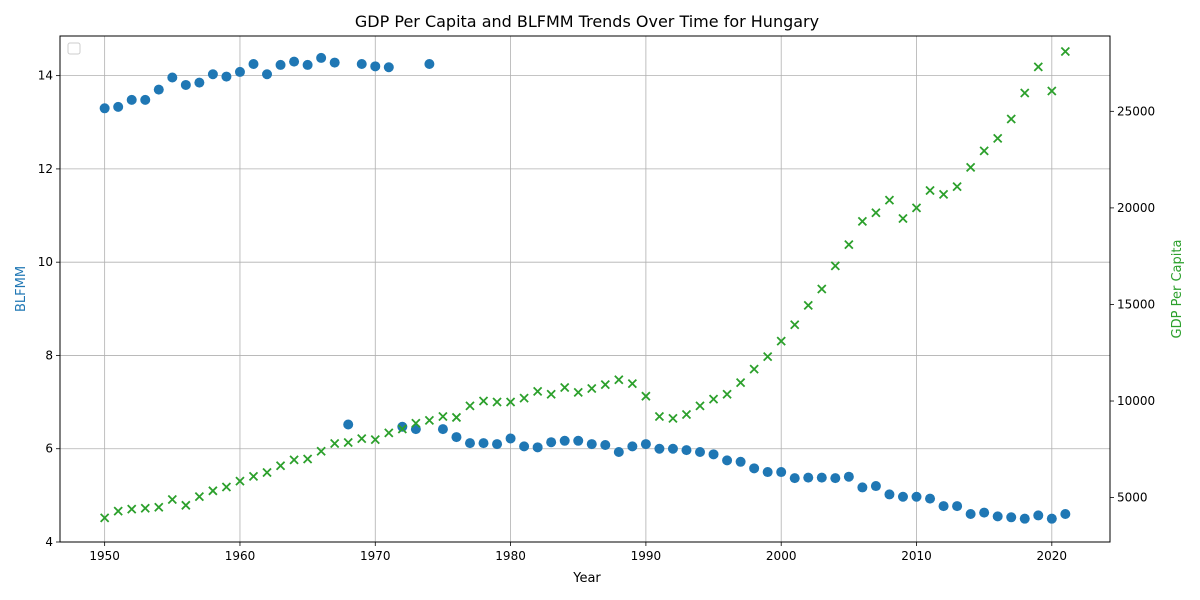 Image resolution: width=1200 pixels, height=600 pixels. I want to click on x-tick-label: 1970, so click(375, 556).